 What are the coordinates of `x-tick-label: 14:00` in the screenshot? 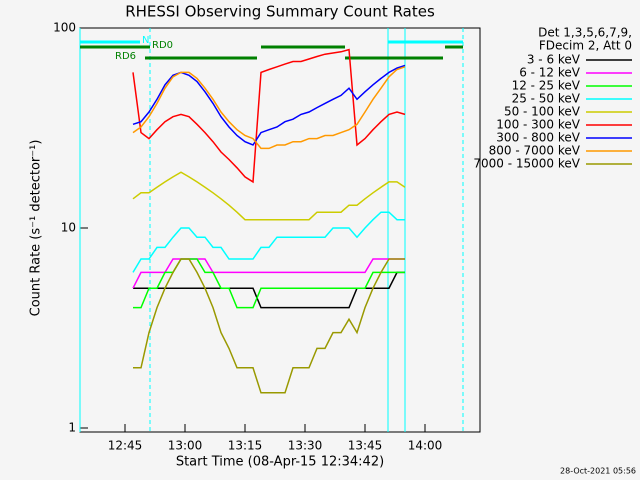 It's located at (425, 446).